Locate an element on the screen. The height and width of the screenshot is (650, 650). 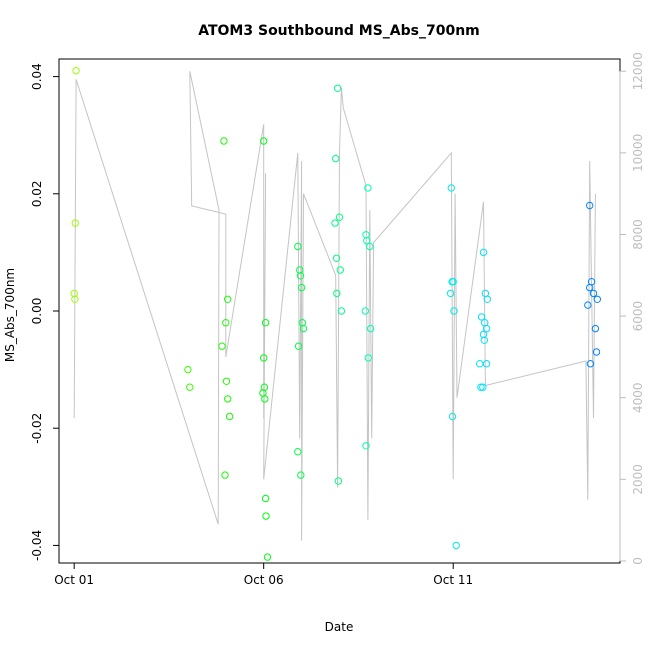
y-tick-label: 0.04 is located at coordinates (37, 76).